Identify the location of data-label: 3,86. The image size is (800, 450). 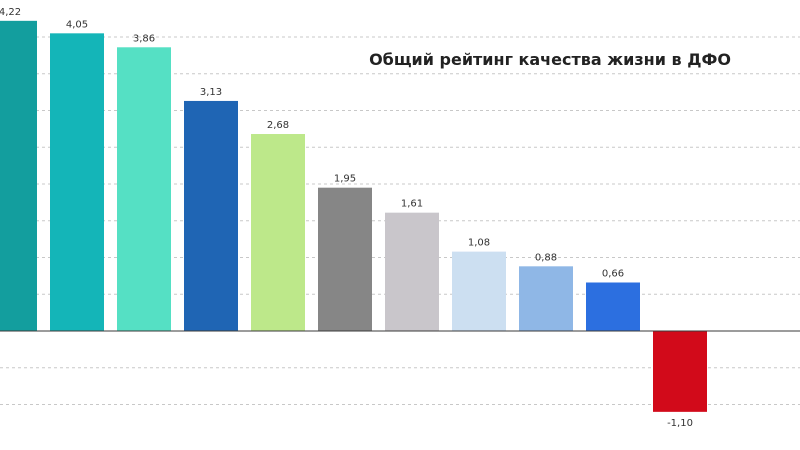
(144, 38).